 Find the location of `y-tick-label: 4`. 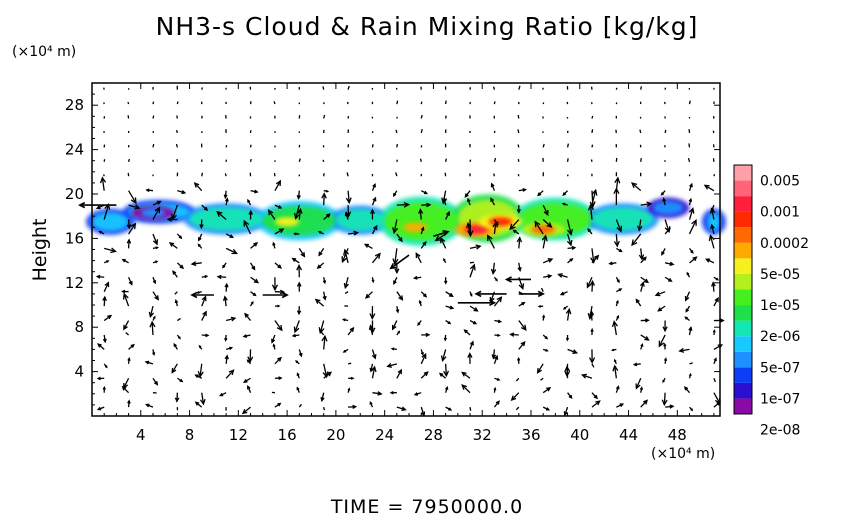

y-tick-label: 4 is located at coordinates (79, 372).